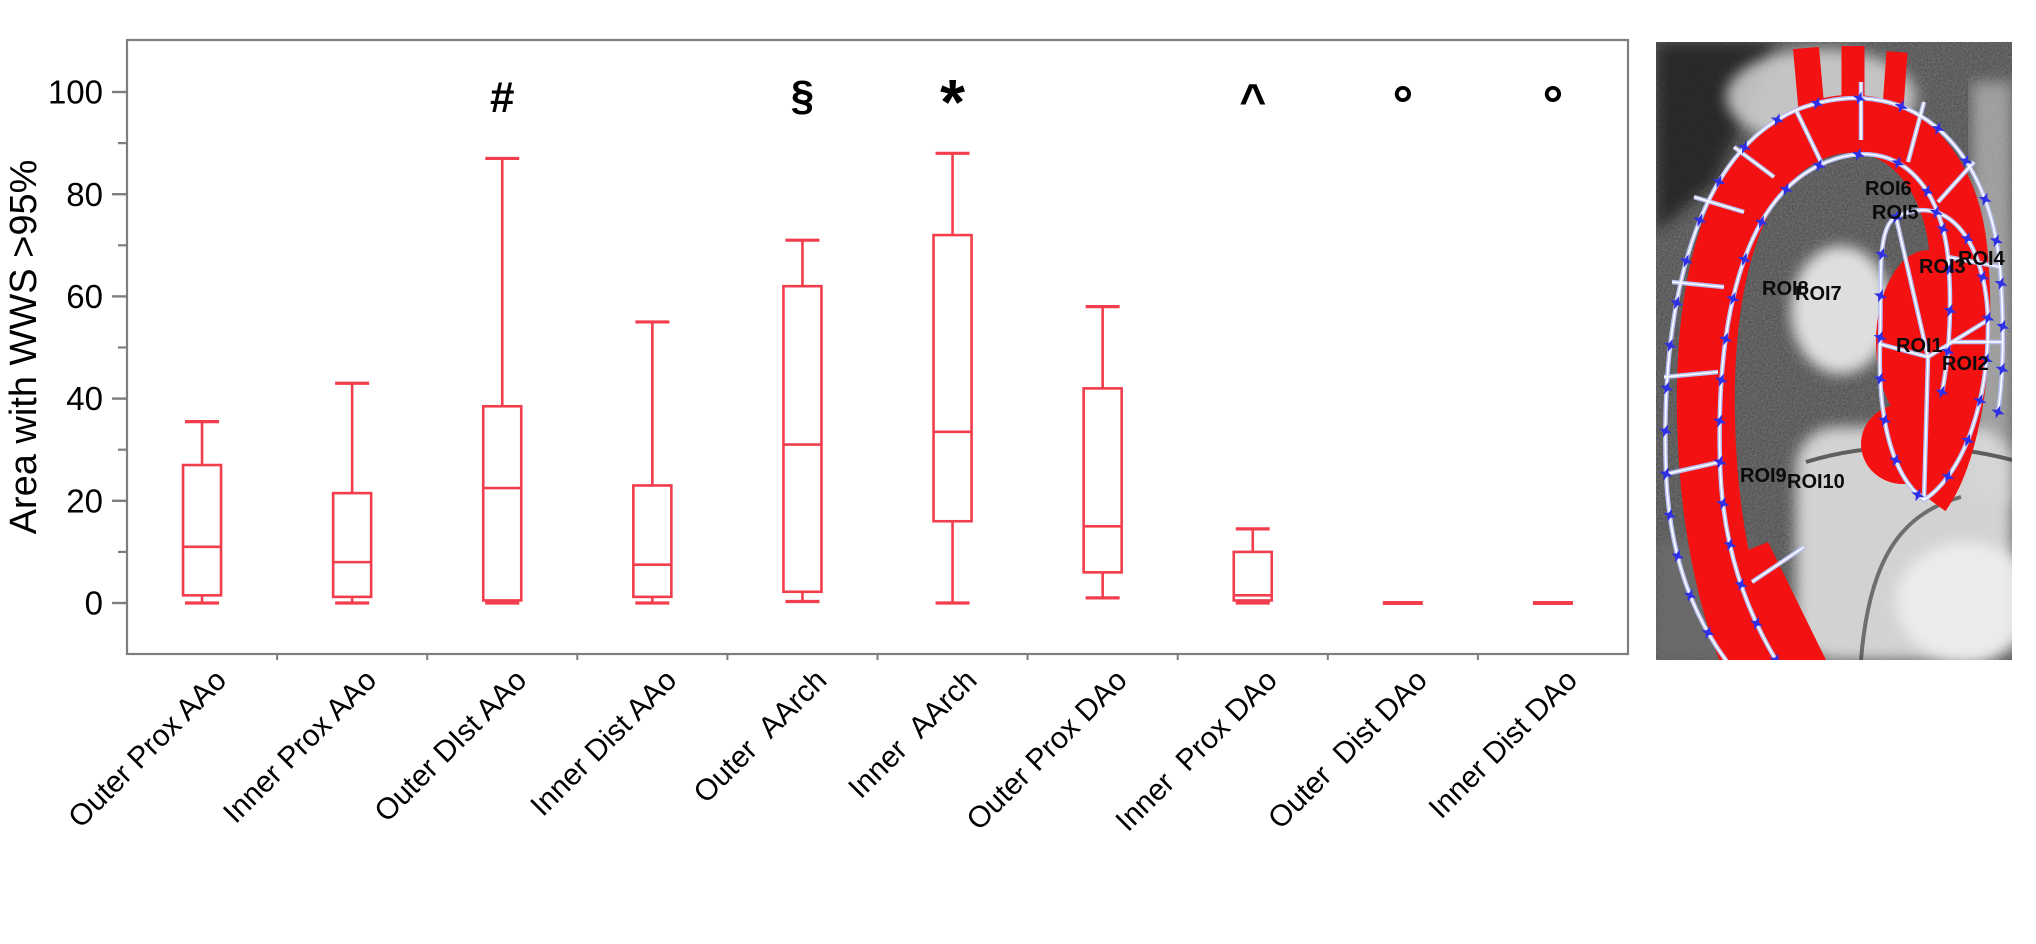 The width and height of the screenshot is (2036, 944). Describe the element at coordinates (450, 746) in the screenshot. I see `x-category-label: Outer DIst AAo` at that location.